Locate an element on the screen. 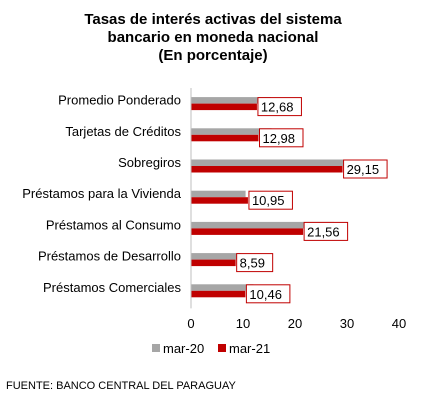 The height and width of the screenshot is (403, 426). x-tick-label: 40 is located at coordinates (399, 323).